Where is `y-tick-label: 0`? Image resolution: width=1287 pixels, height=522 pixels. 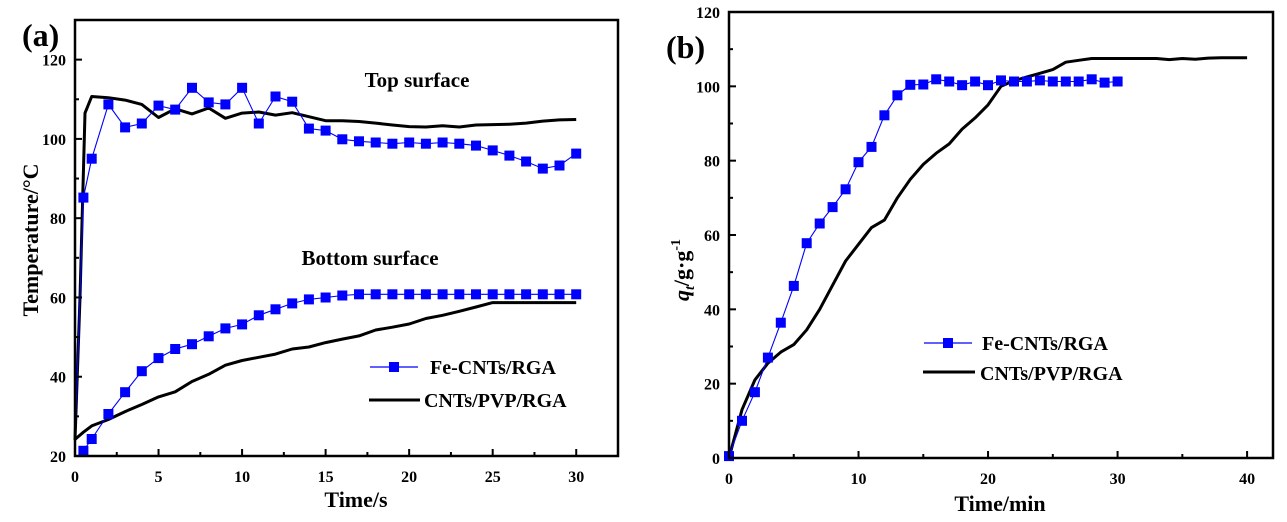
y-tick-label: 0 is located at coordinates (716, 459).